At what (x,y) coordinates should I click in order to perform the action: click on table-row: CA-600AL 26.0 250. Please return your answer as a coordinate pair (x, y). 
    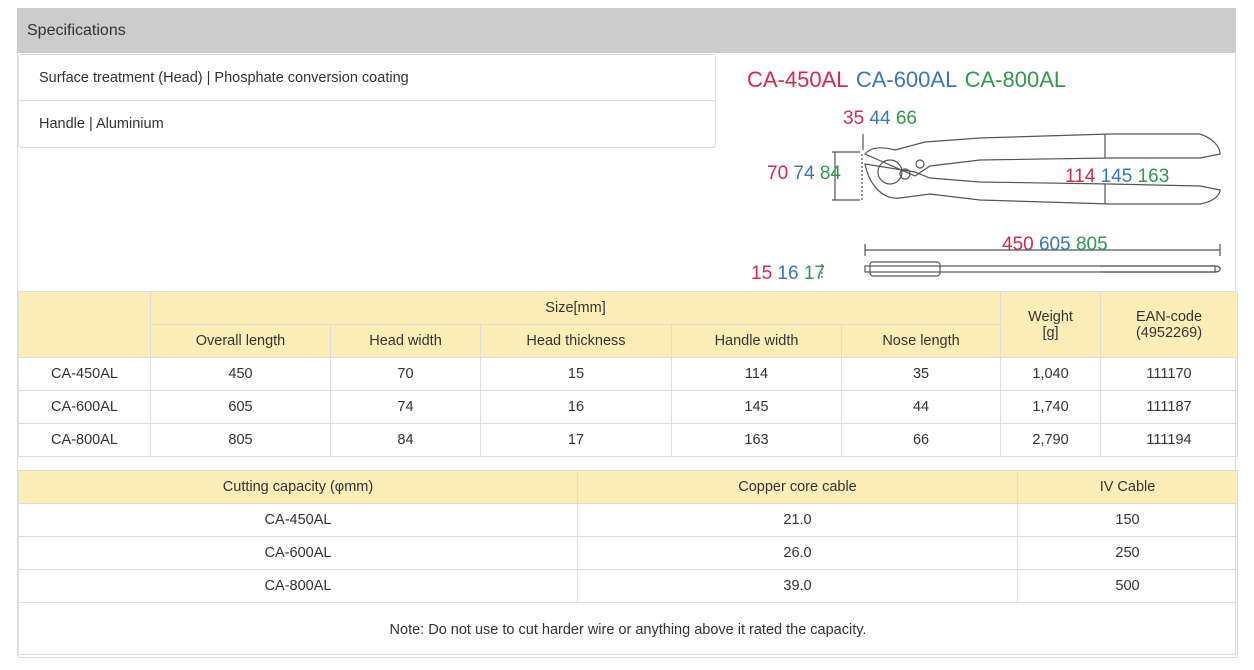
    Looking at the image, I should click on (628, 553).